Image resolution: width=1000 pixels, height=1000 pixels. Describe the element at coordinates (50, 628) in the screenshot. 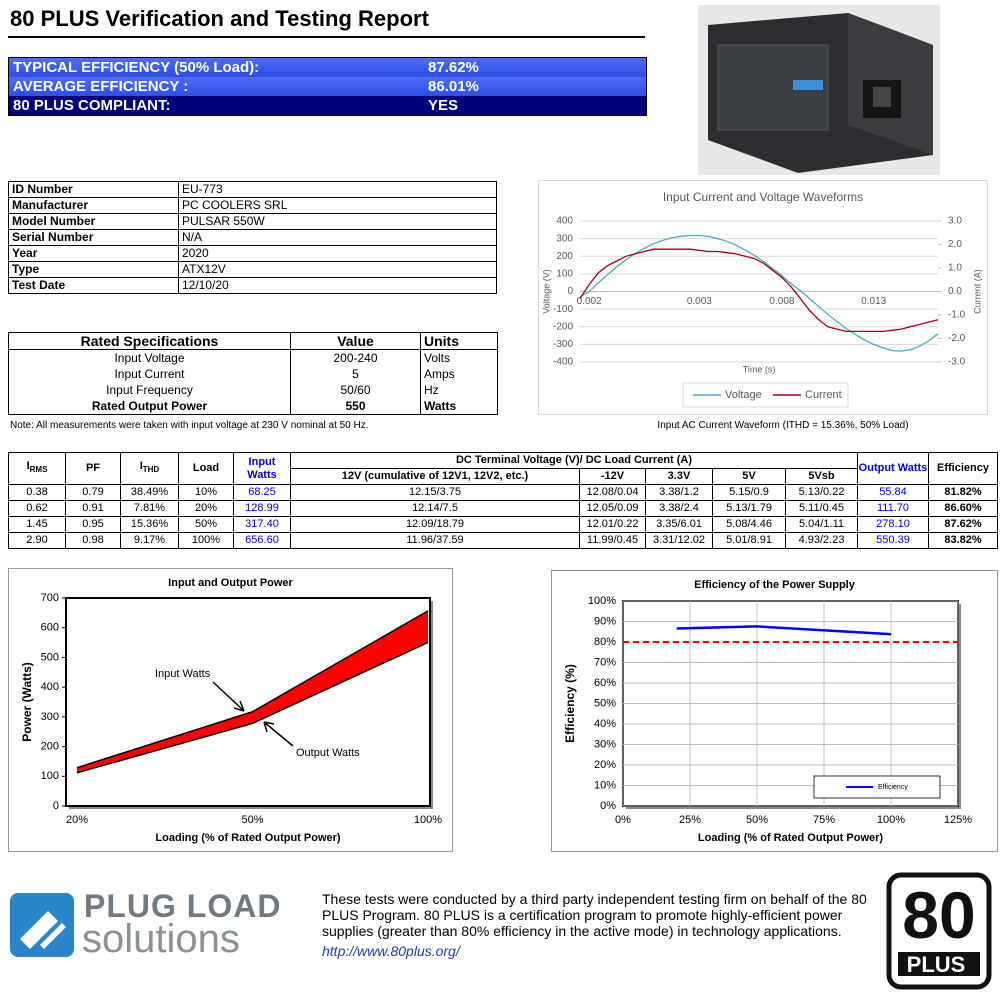

I see `y-tick-label: 600` at that location.